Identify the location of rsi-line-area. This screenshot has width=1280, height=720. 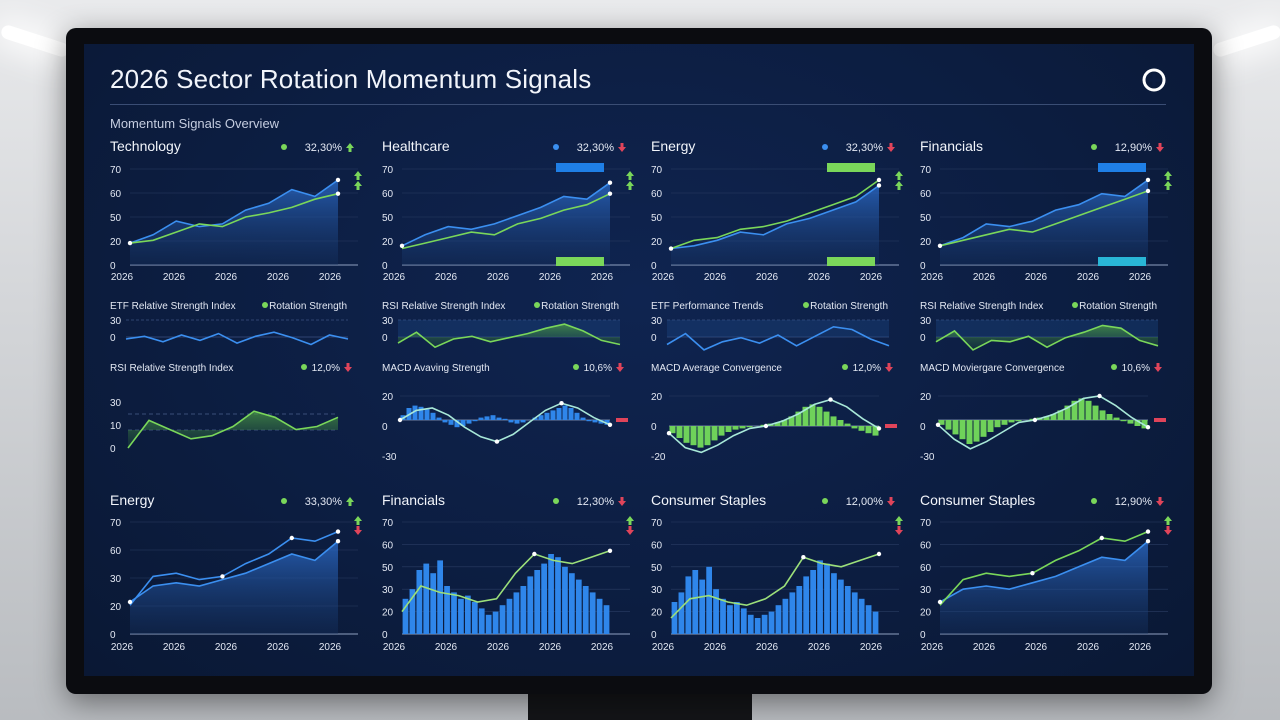
(233, 429).